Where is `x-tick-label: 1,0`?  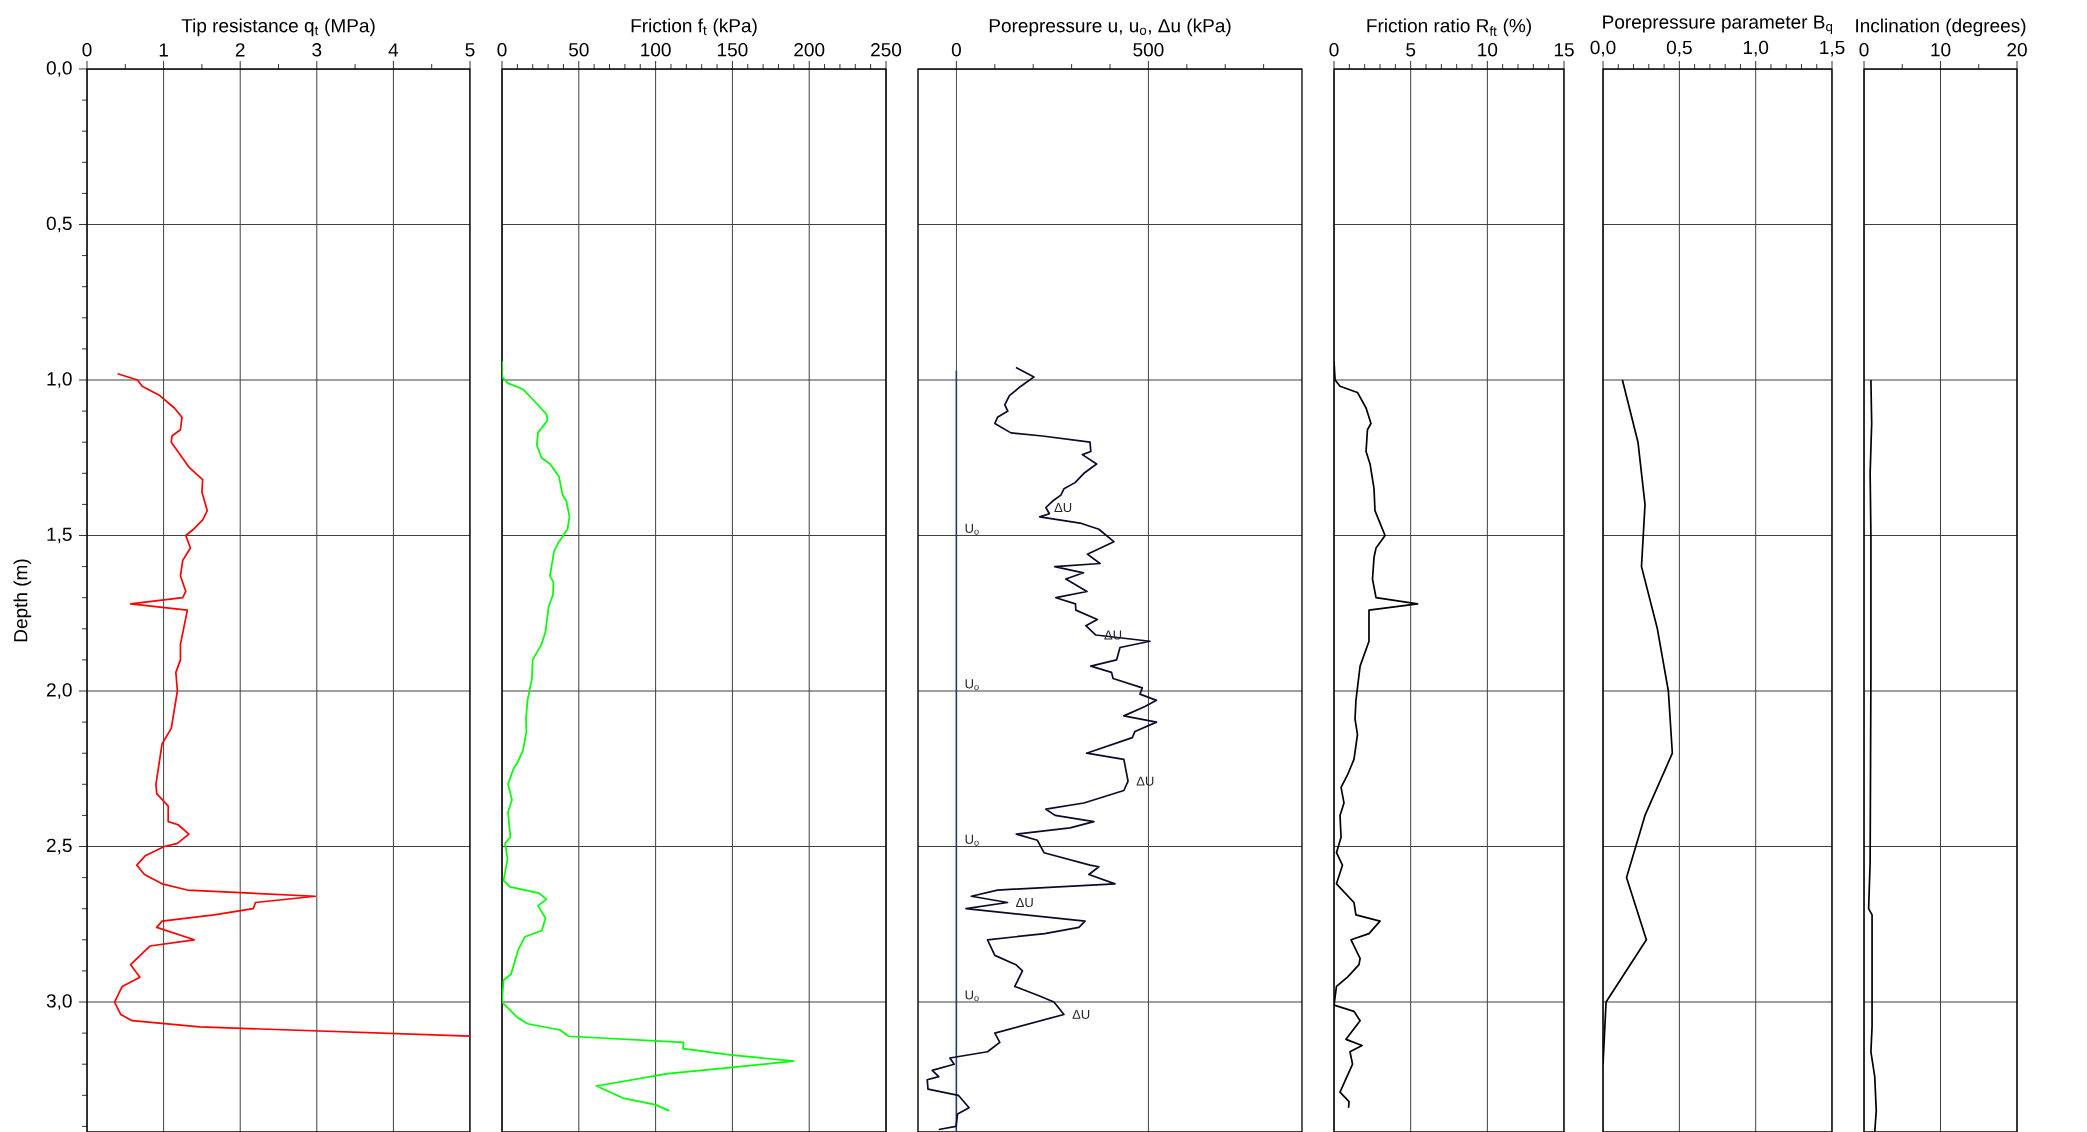
x-tick-label: 1,0 is located at coordinates (1756, 48).